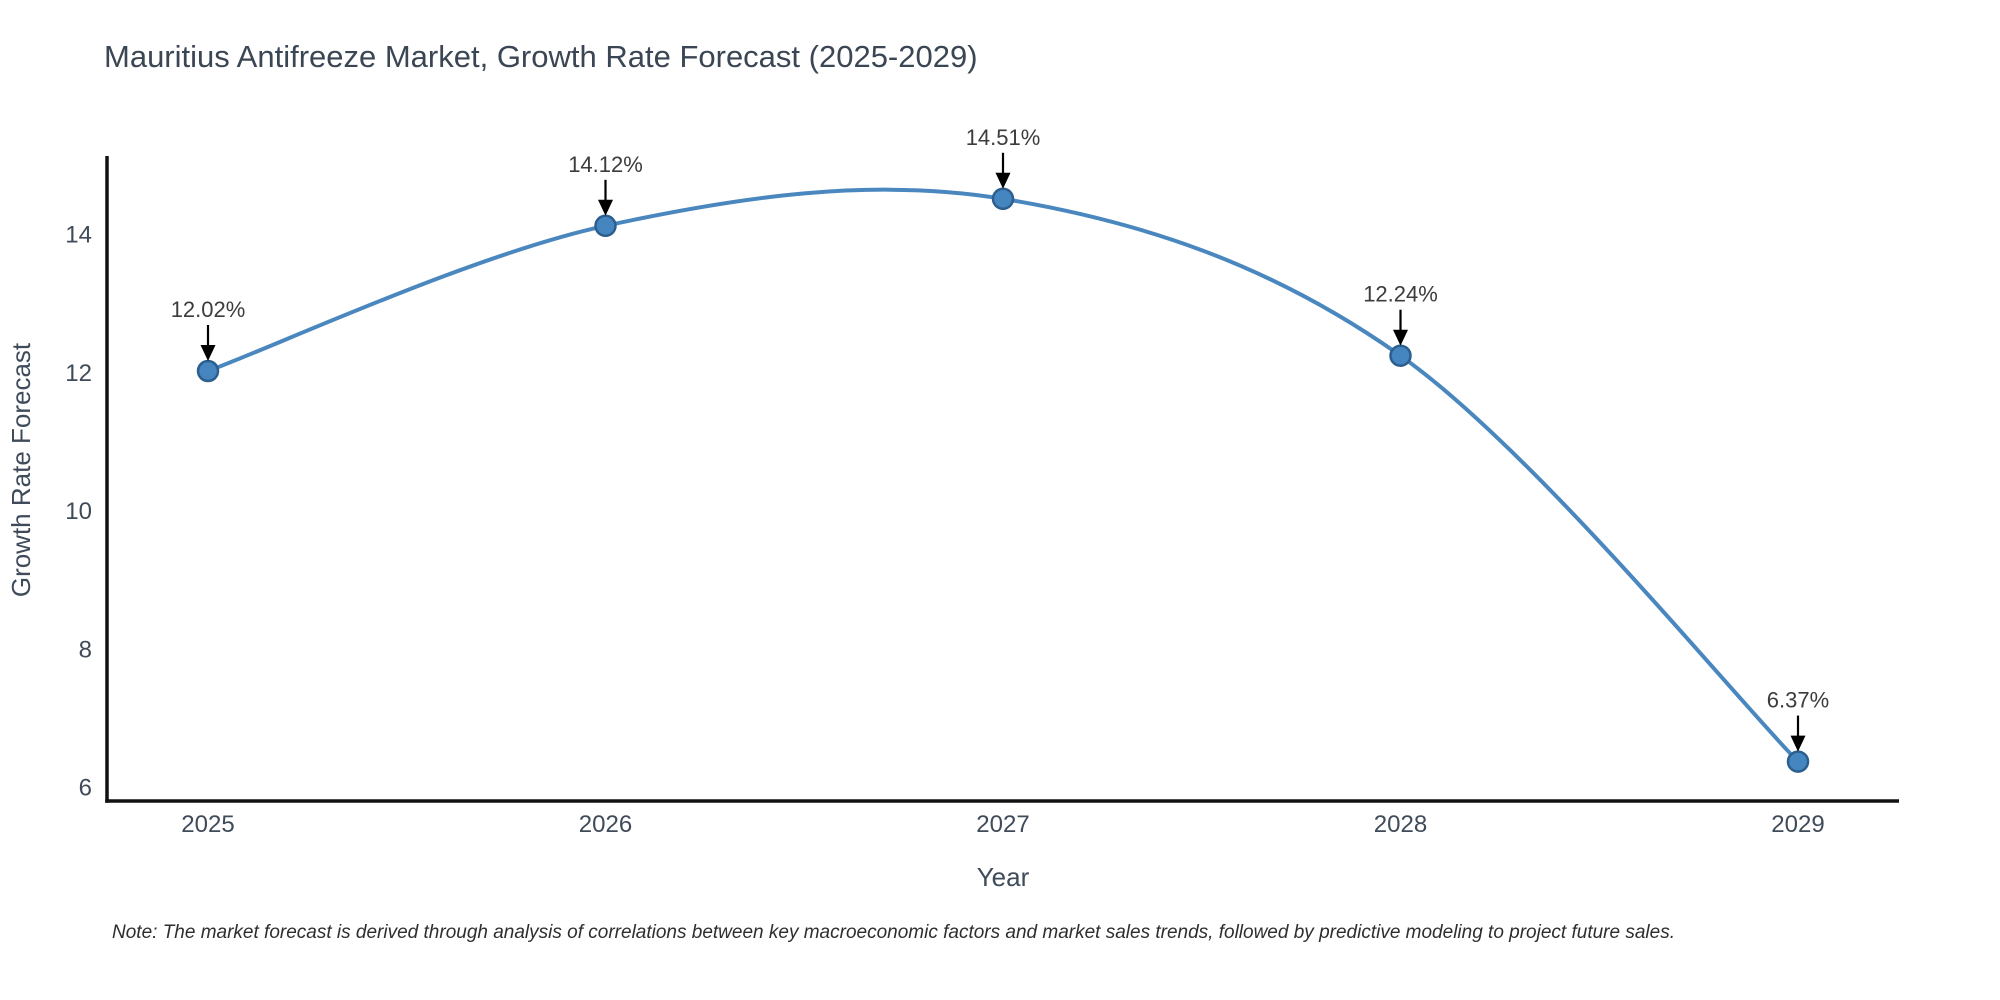 The height and width of the screenshot is (1000, 2000). What do you see at coordinates (207, 824) in the screenshot?
I see `x-tick-label: 2025` at bounding box center [207, 824].